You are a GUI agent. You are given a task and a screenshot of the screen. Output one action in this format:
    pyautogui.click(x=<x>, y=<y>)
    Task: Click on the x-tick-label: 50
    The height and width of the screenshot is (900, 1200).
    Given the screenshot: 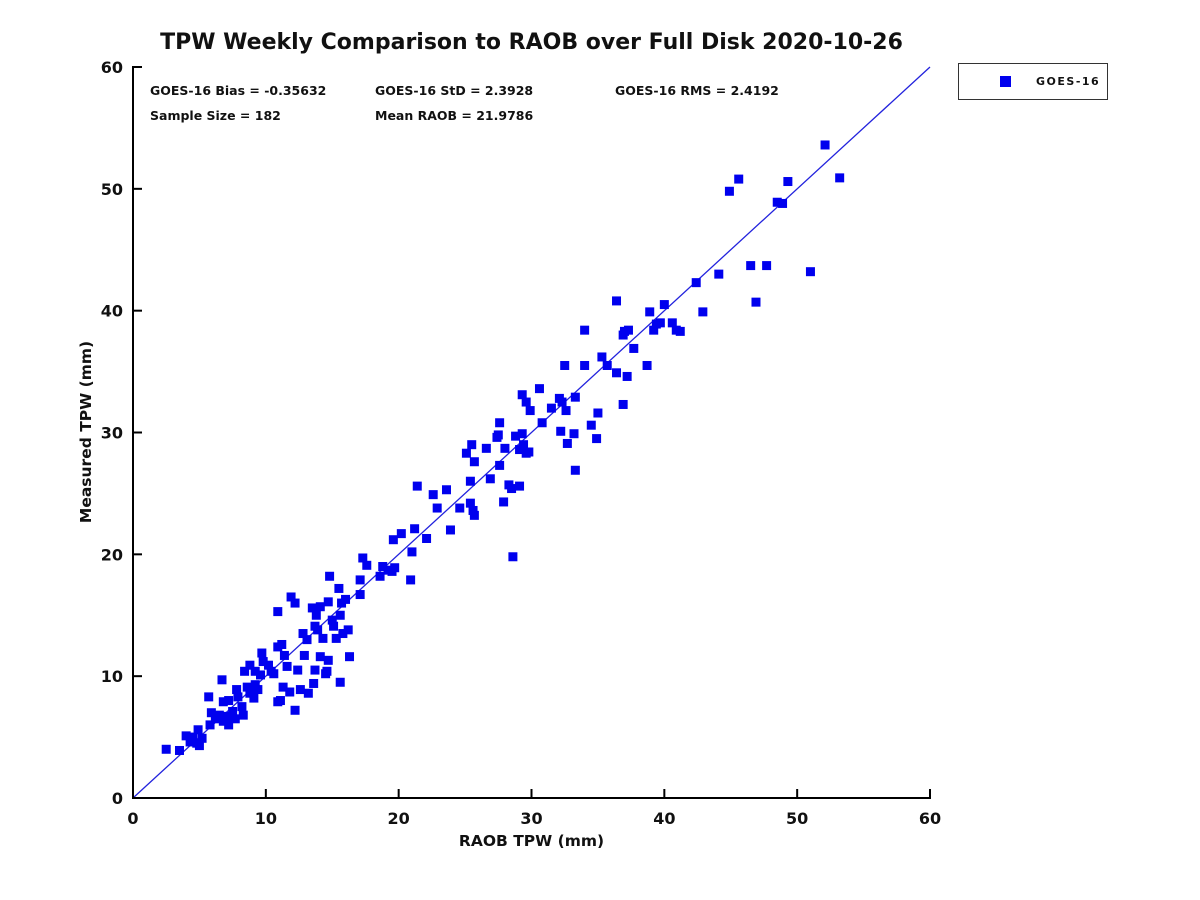 What is the action you would take?
    pyautogui.click(x=797, y=818)
    